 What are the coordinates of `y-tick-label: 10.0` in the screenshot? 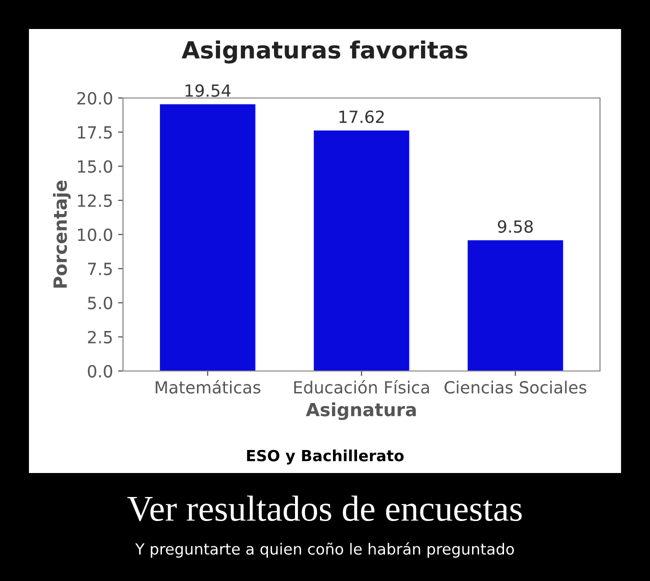 It's located at (95, 235).